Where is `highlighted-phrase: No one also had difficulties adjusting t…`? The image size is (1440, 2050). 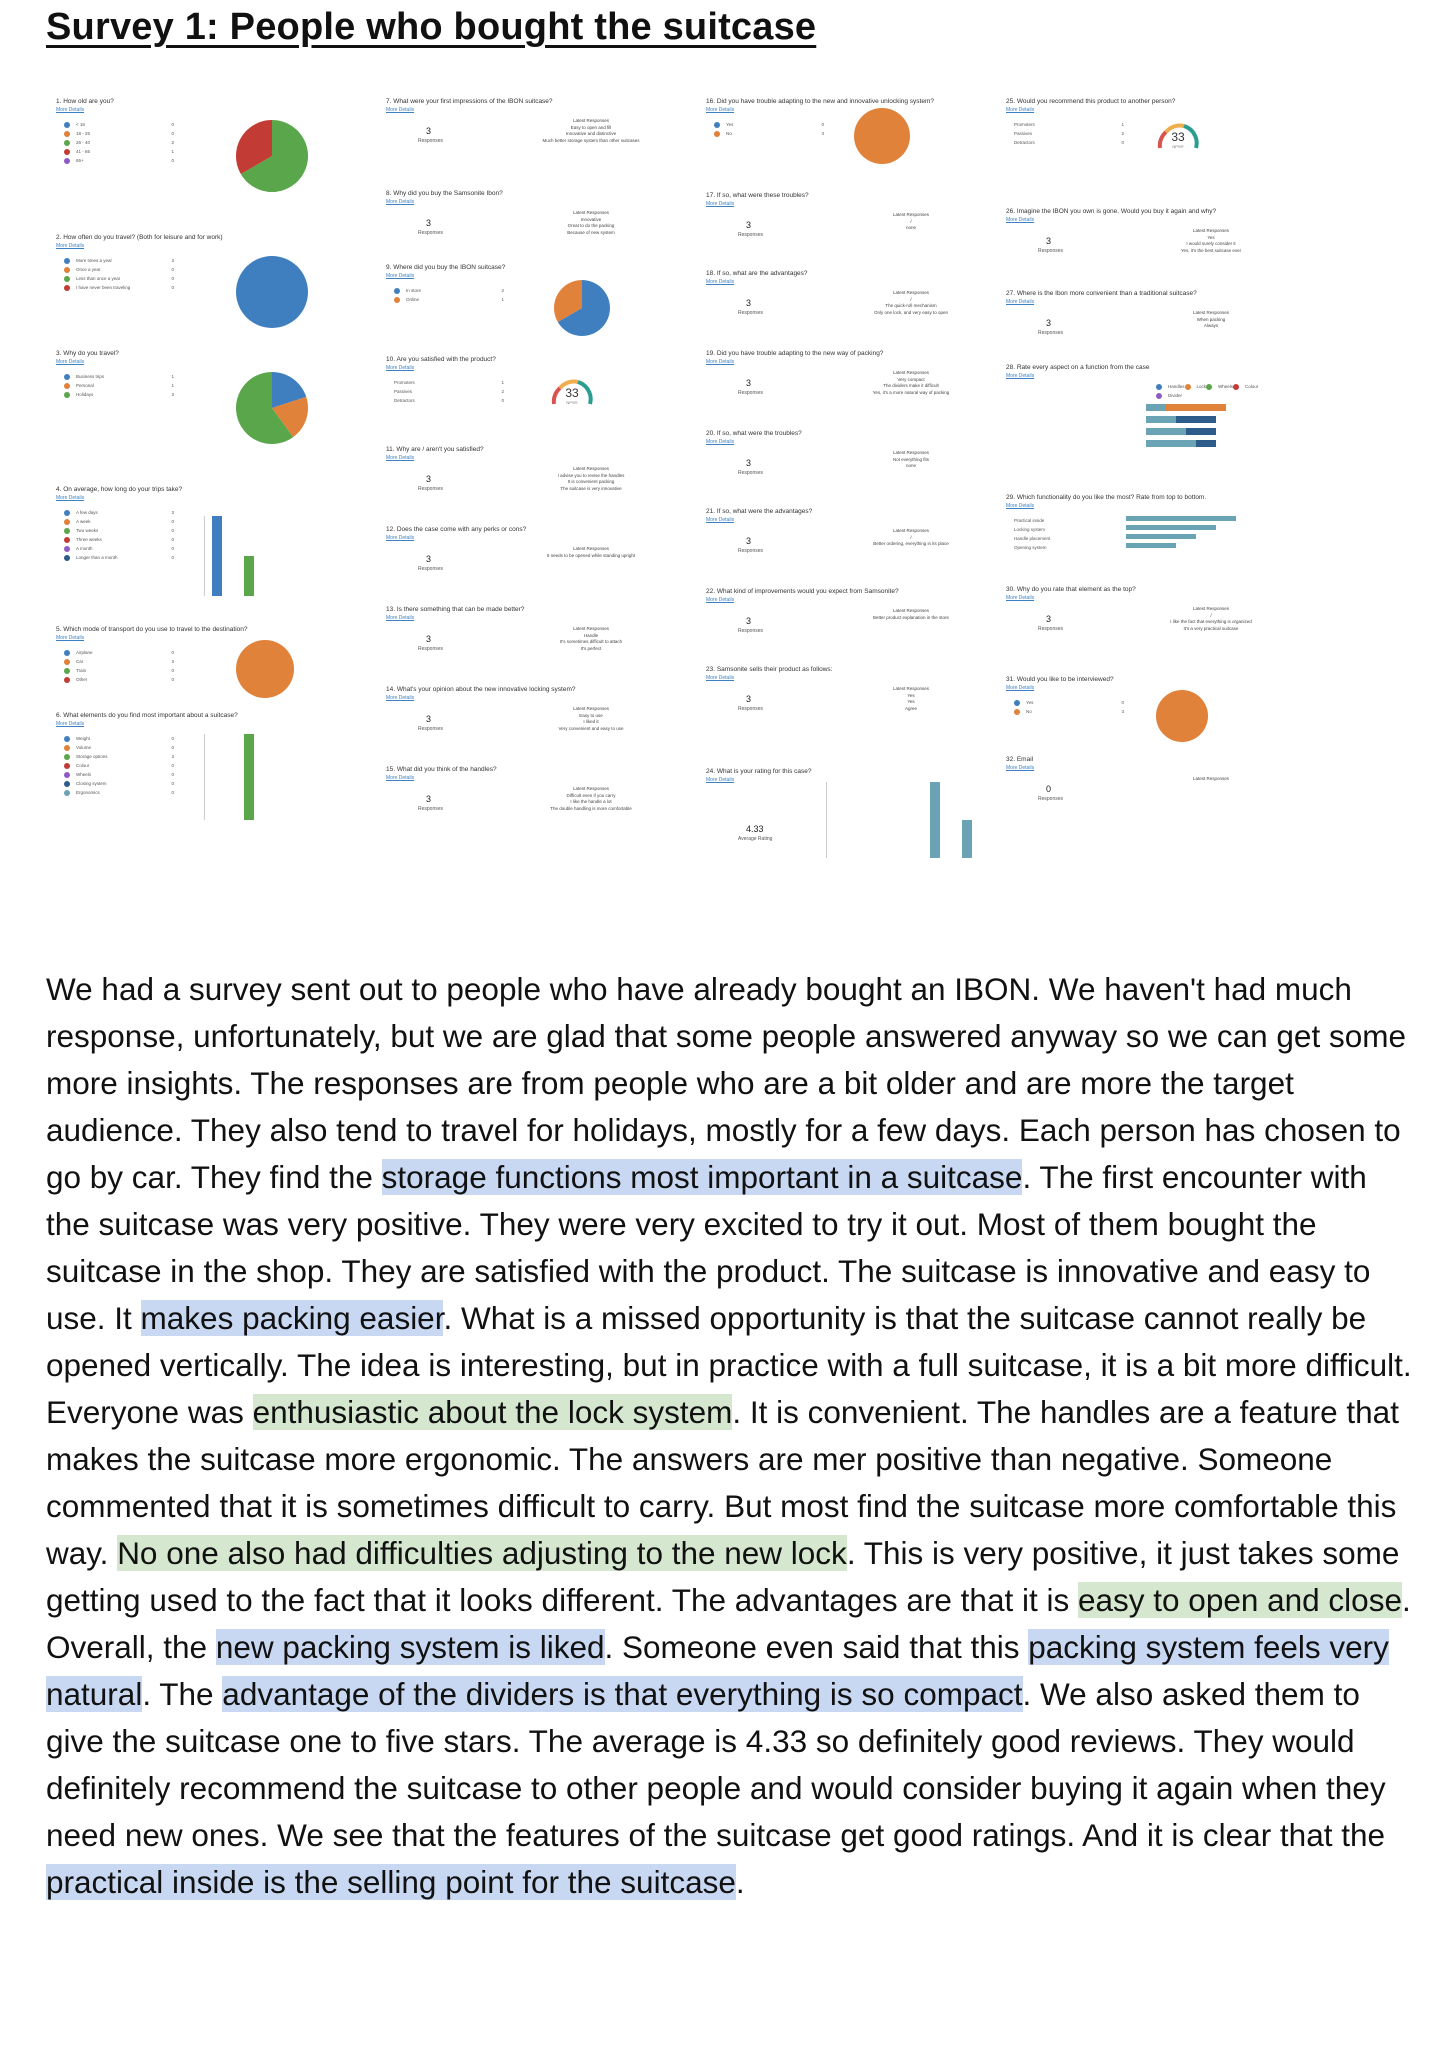
highlighted-phrase: No one also had difficulties adjusting t… is located at coordinates (482, 1553).